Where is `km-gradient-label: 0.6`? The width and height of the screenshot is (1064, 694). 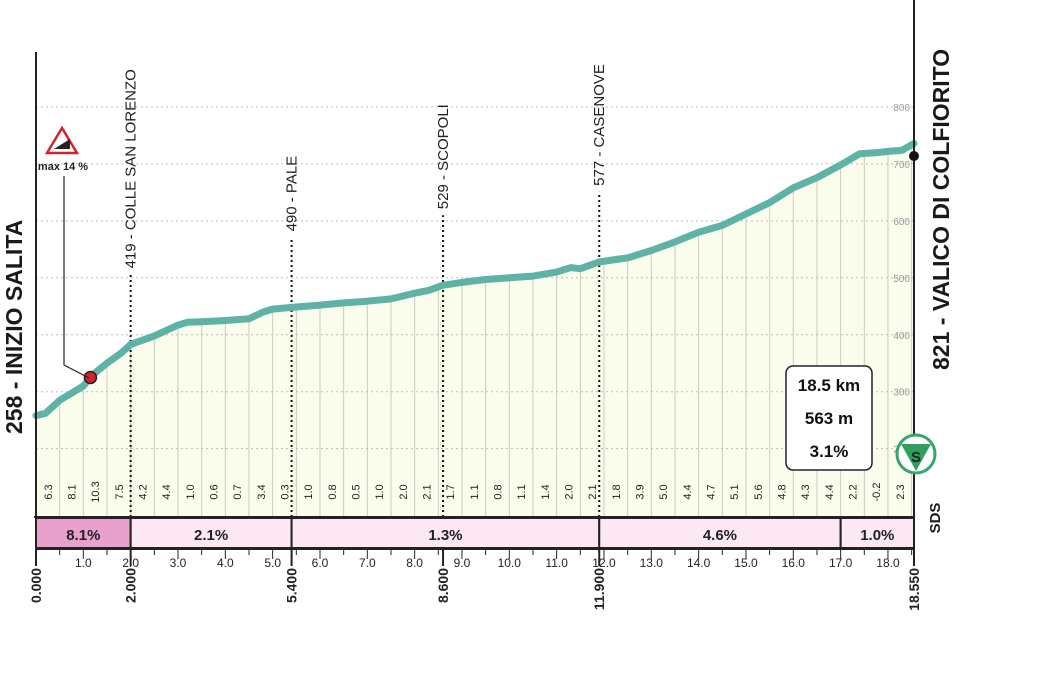 km-gradient-label: 0.6 is located at coordinates (214, 491).